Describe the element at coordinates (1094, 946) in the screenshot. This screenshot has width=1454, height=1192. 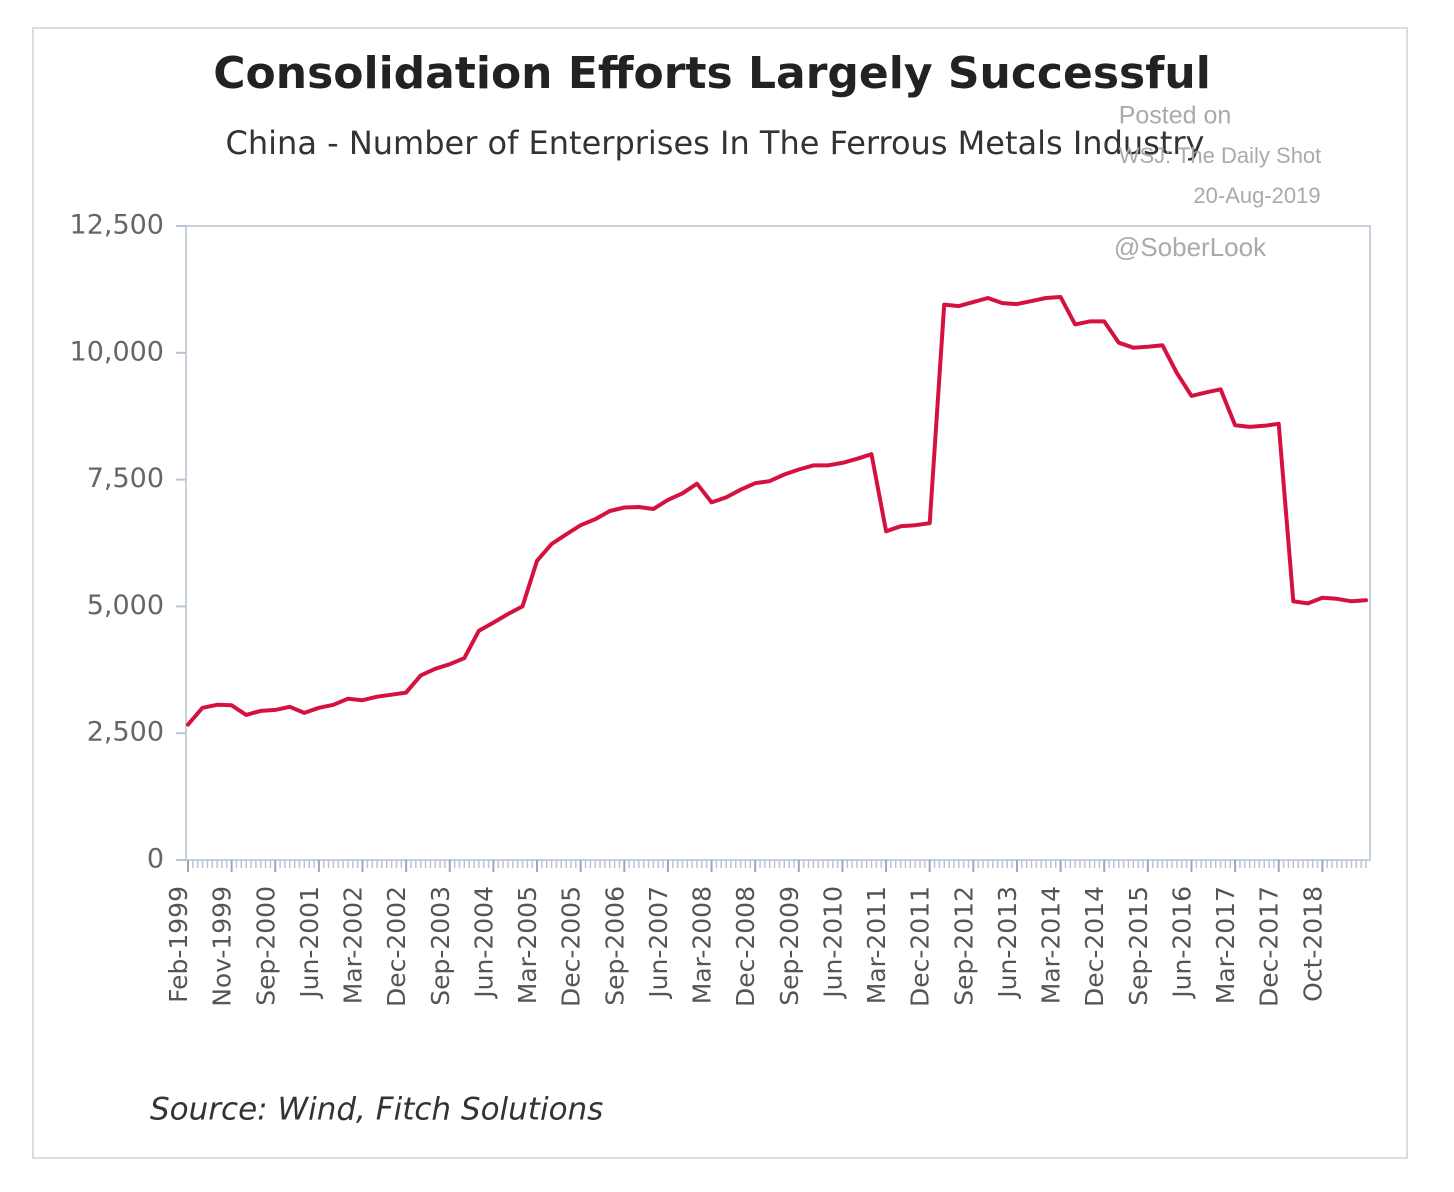
I see `x-tick-label: Dec-2014` at that location.